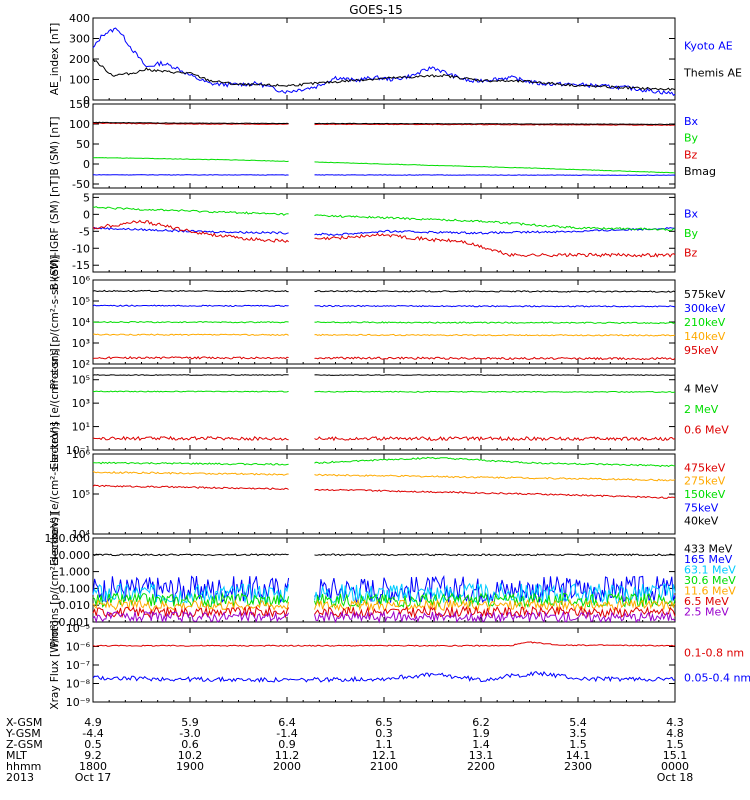 The image size is (750, 800). What do you see at coordinates (384, 722) in the screenshot?
I see `ephemeris-value: 6.5` at bounding box center [384, 722].